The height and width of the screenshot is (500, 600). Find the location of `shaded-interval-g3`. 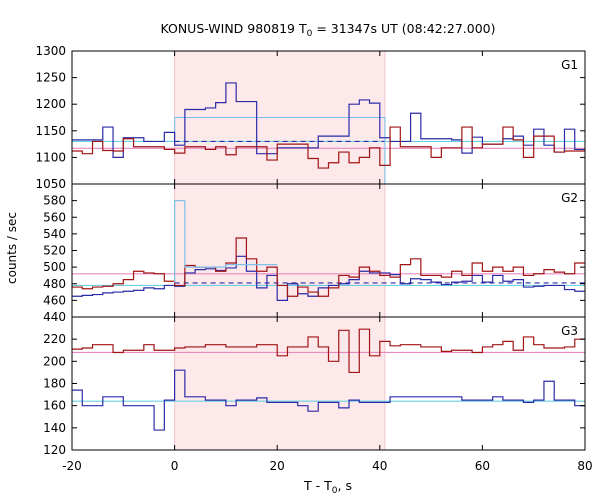

shaded-interval-g3 is located at coordinates (279, 383).